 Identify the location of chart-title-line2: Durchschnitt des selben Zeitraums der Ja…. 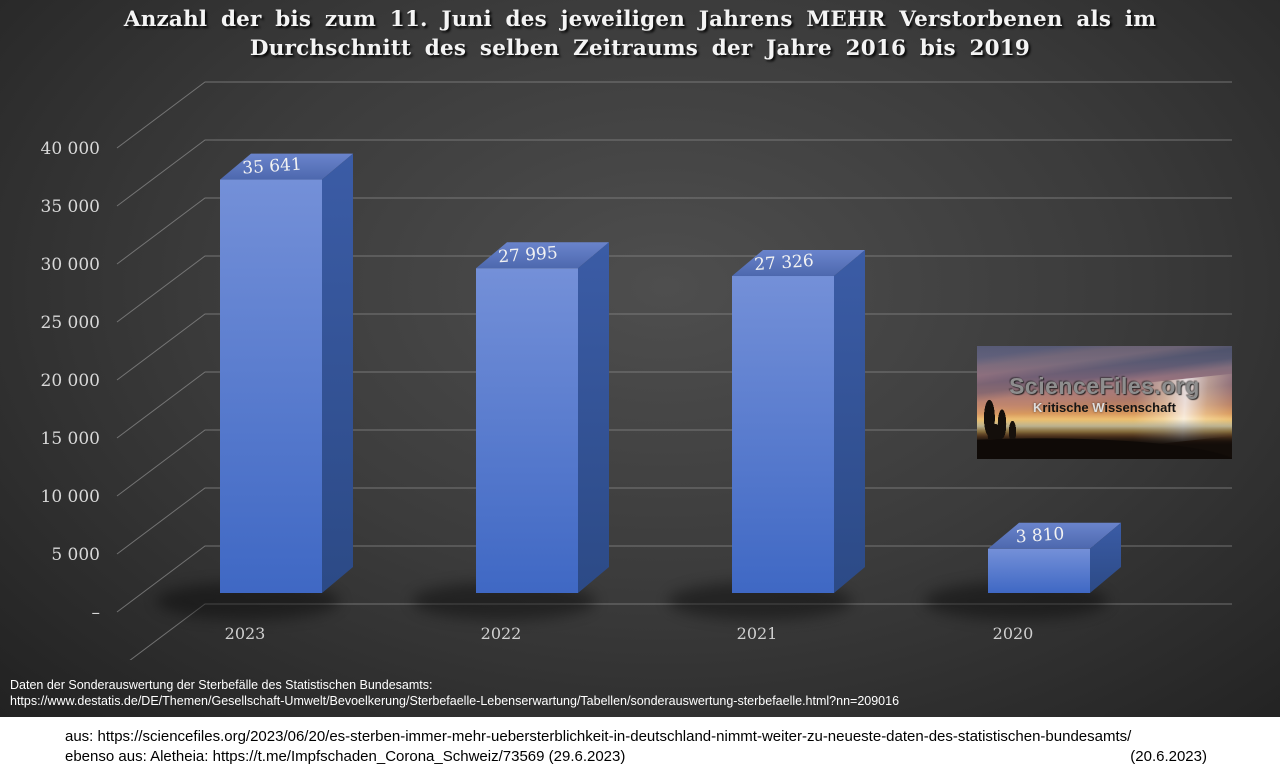
(640, 48).